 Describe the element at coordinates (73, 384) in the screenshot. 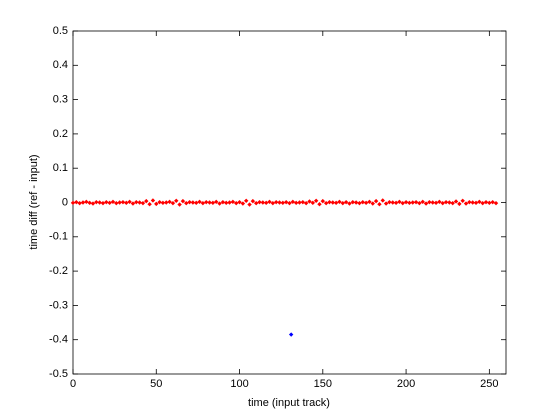

I see `x-tick-label: 0` at that location.